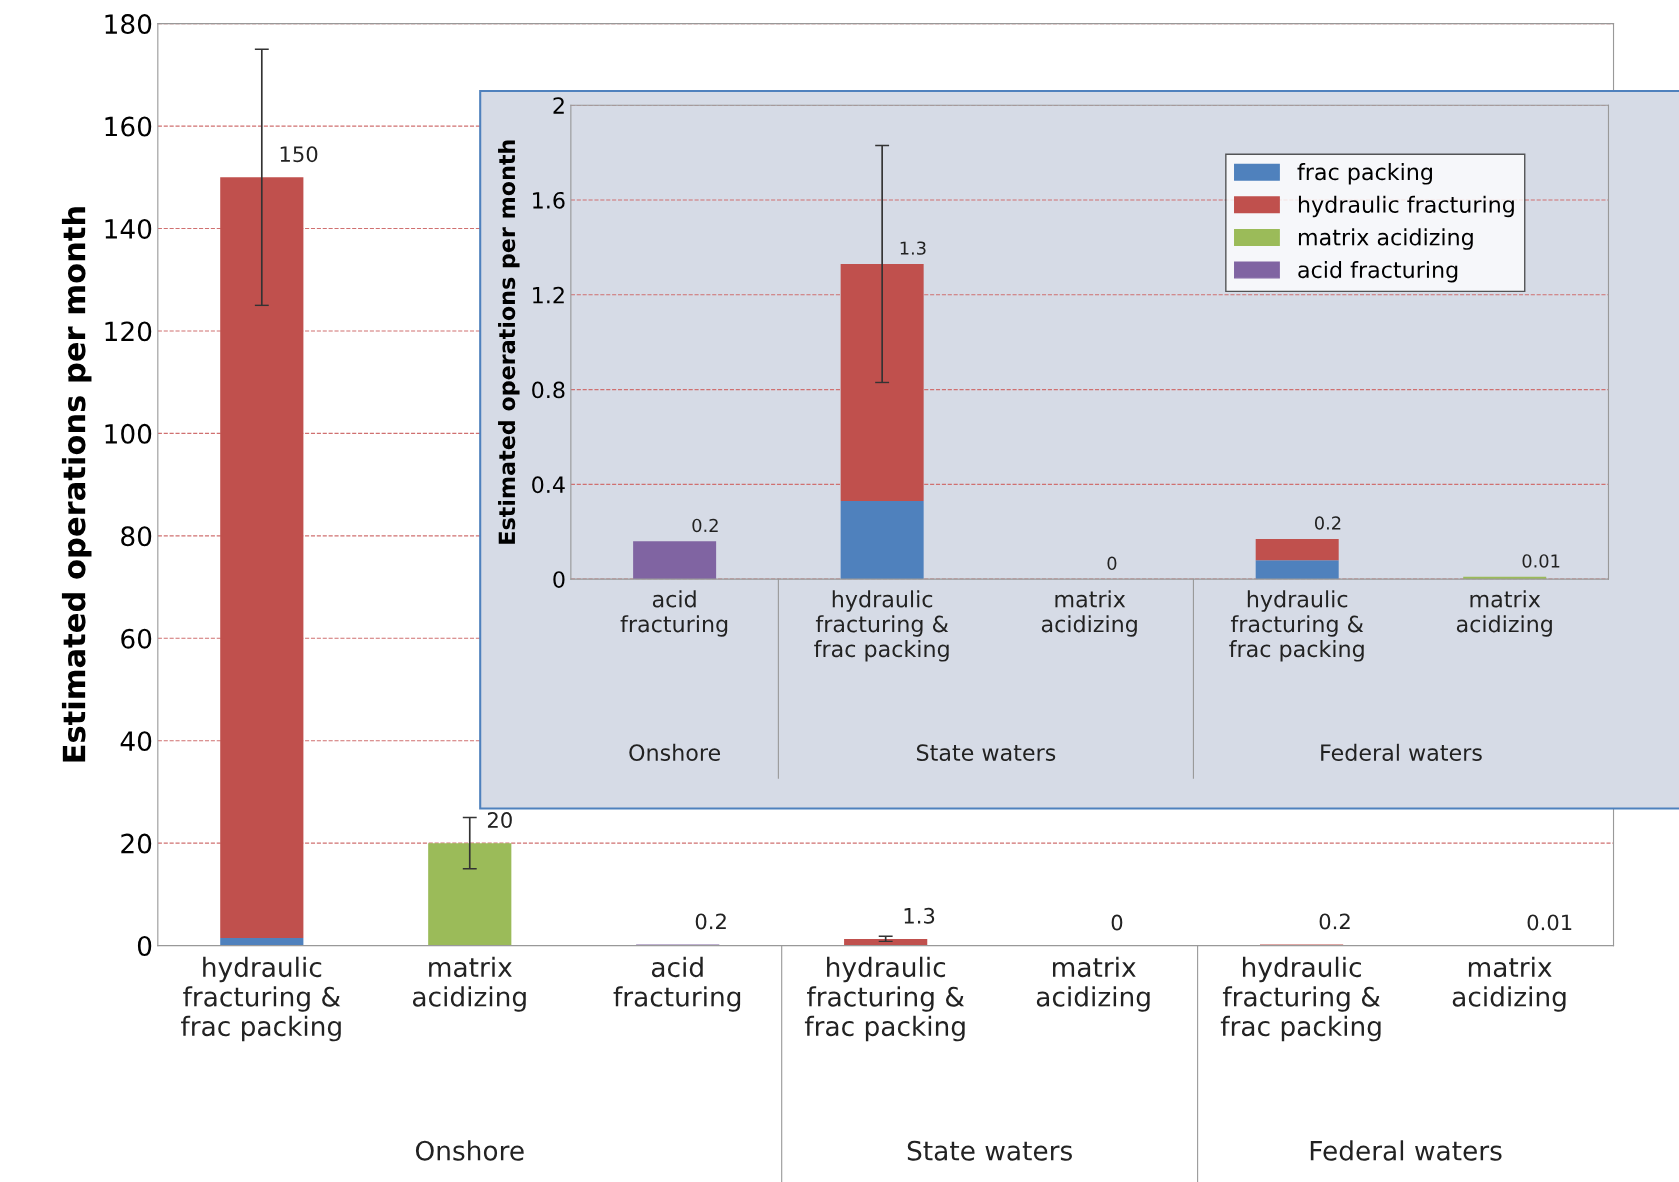 The image size is (1679, 1182). I want to click on y-tick-label: 0.8, so click(548, 390).